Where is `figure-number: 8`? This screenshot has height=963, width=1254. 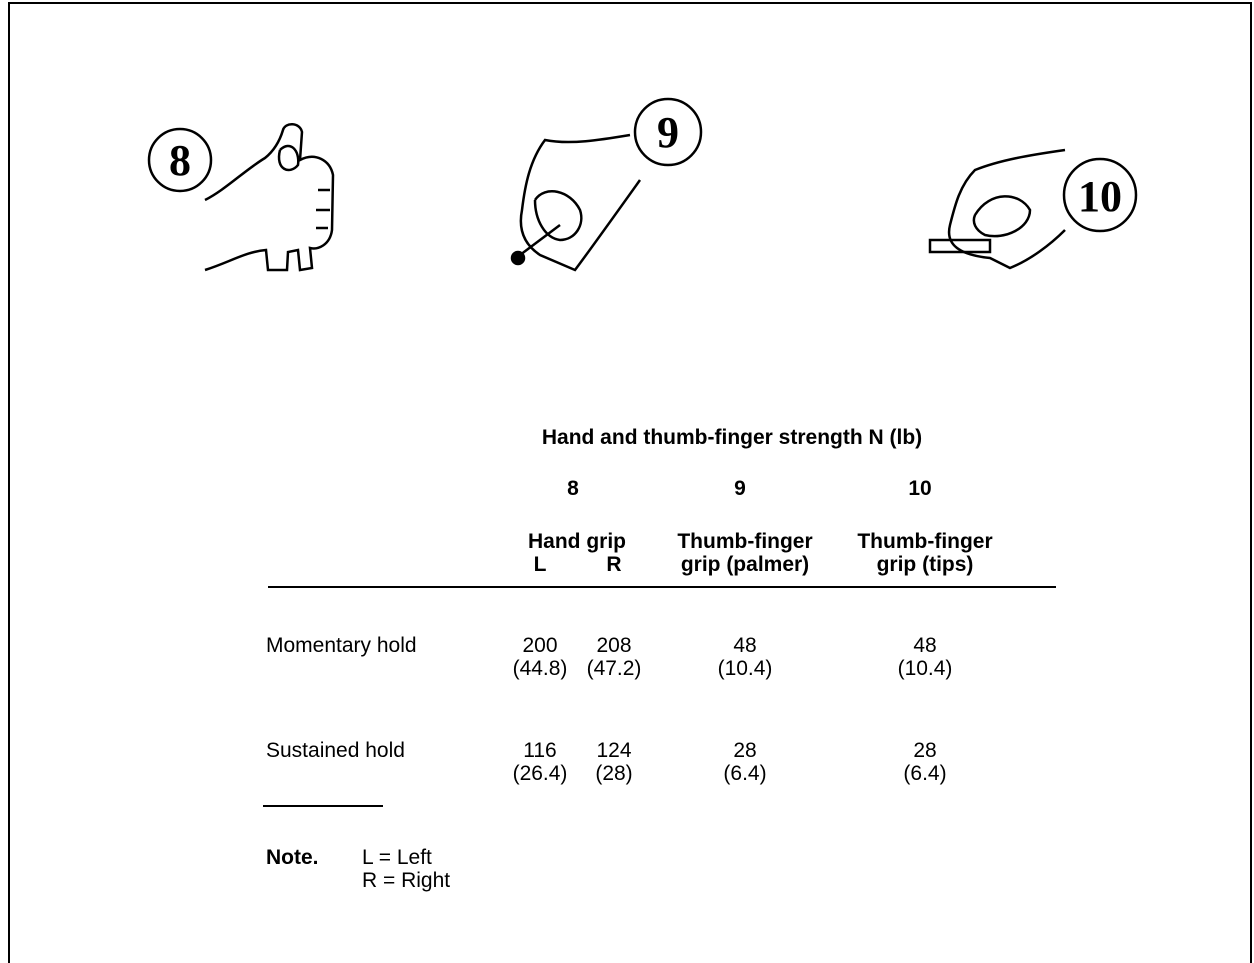 figure-number: 8 is located at coordinates (180, 160).